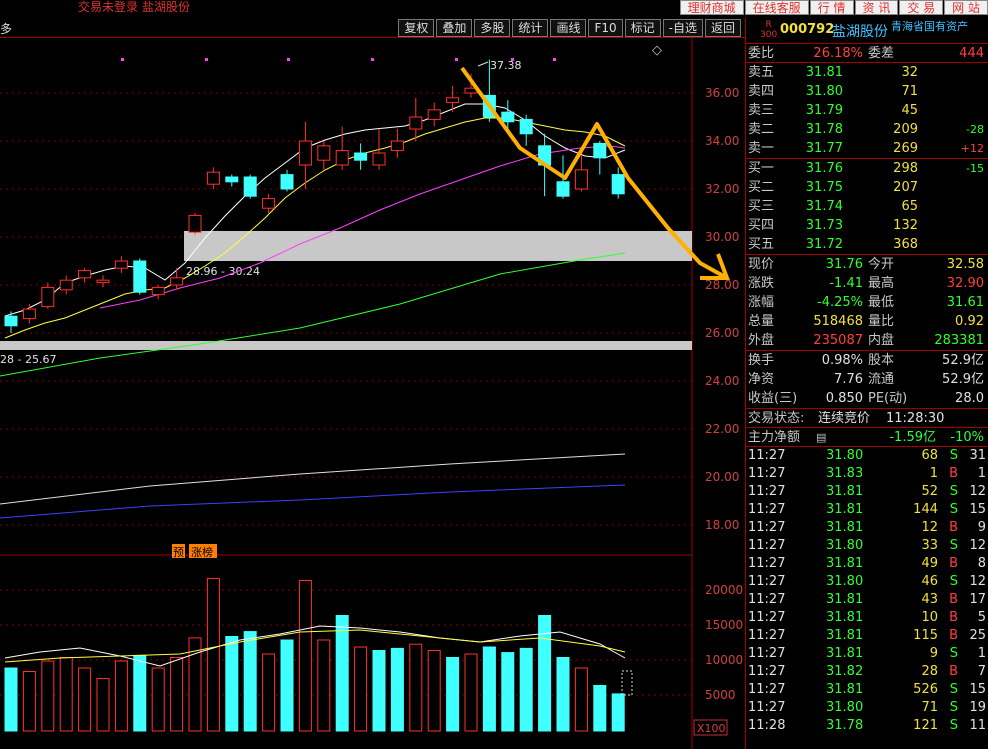 The width and height of the screenshot is (988, 749). Describe the element at coordinates (711, 7) in the screenshot. I see `menu-wealth-mall: 理财商城` at that location.